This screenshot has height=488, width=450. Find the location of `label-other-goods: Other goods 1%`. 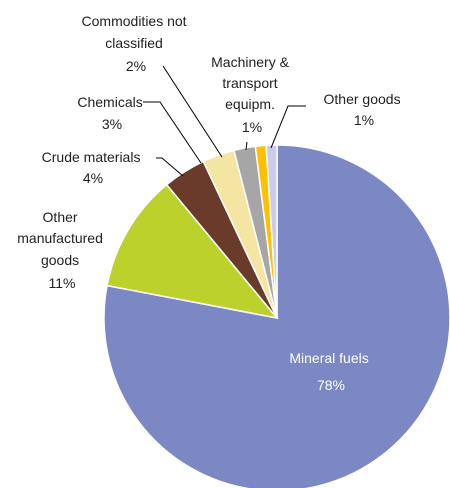

label-other-goods: Other goods 1% is located at coordinates (364, 109).